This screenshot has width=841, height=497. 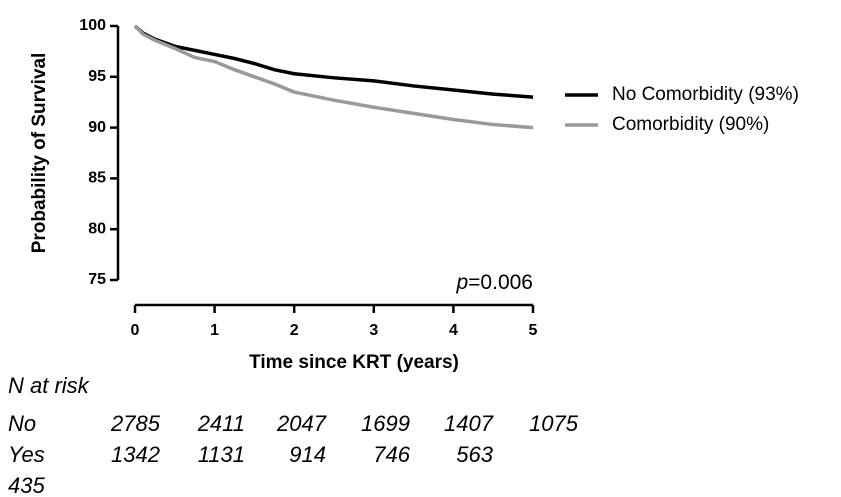 I want to click on x-axis-title: Time since KRT (years), so click(x=354, y=362).